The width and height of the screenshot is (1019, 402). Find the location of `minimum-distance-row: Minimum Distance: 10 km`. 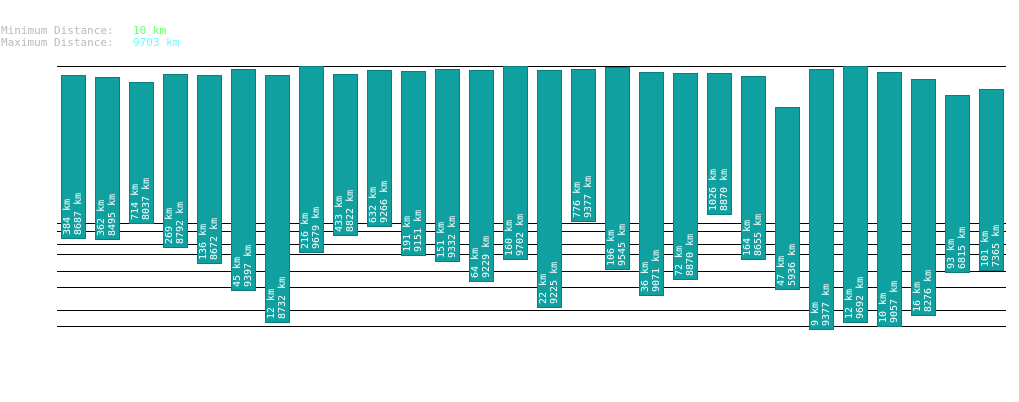

minimum-distance-row: Minimum Distance: 10 km is located at coordinates (90, 31).